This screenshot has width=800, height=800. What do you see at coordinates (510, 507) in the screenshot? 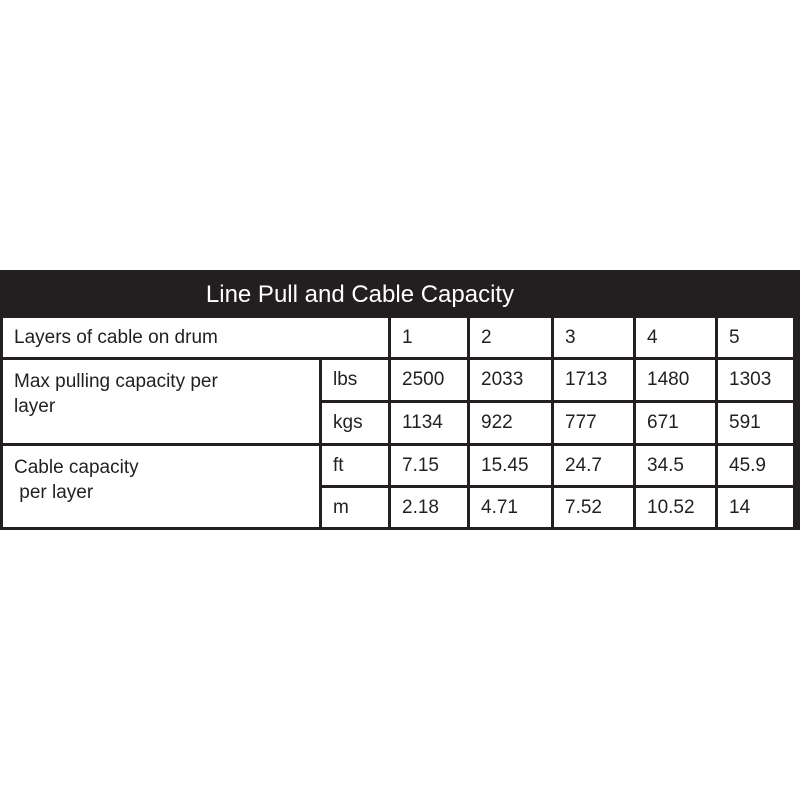
I see `value-cell: 4.71` at bounding box center [510, 507].